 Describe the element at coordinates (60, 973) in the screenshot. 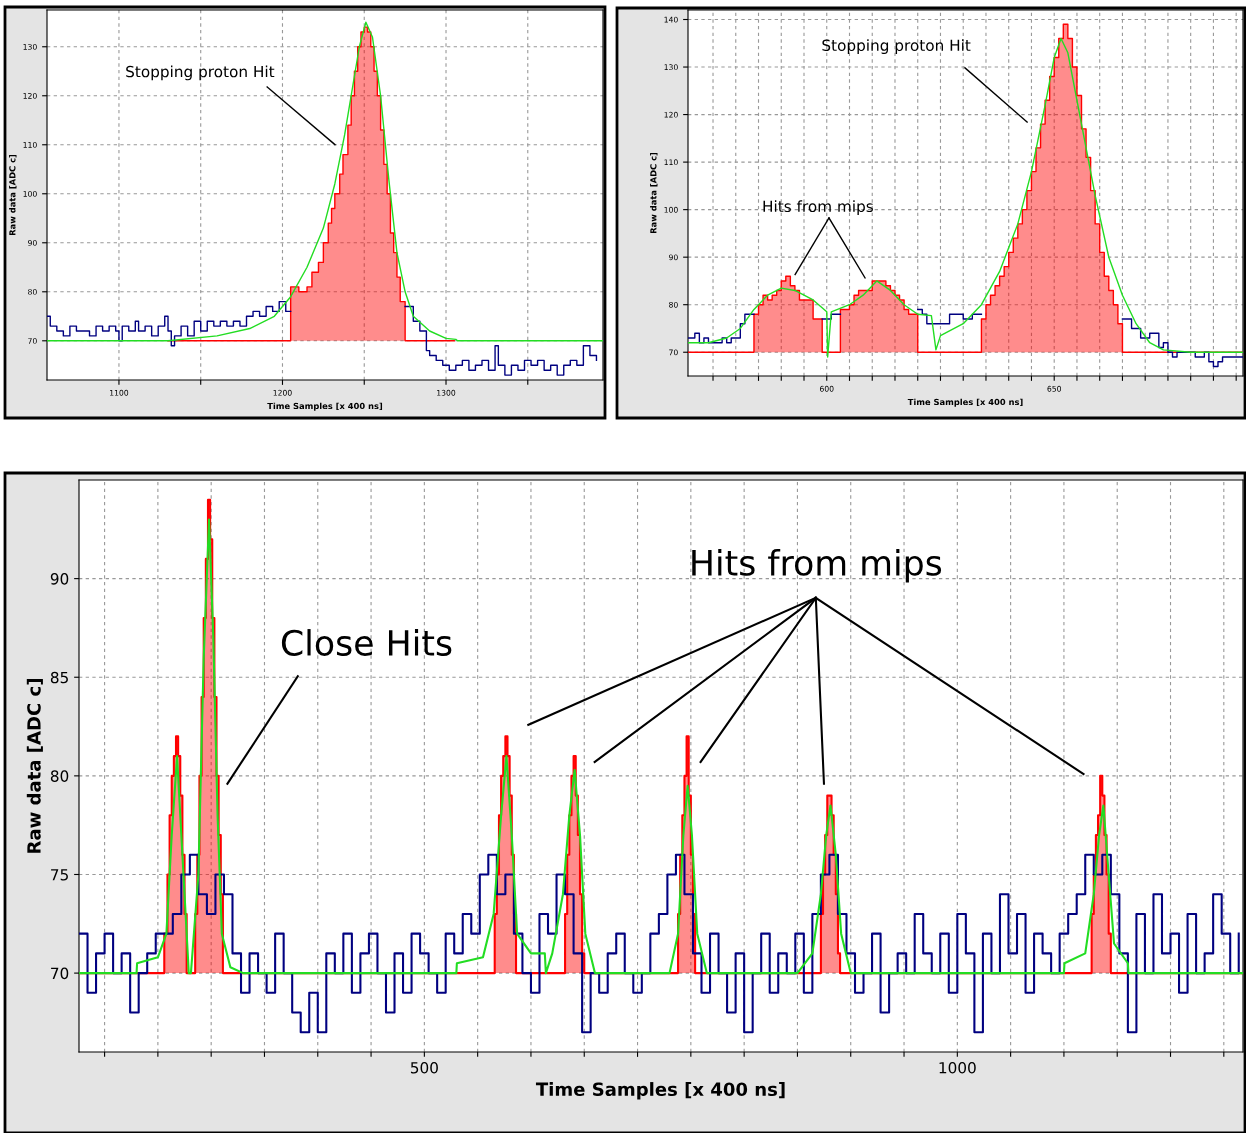

I see `y-tick-label: 70` at that location.